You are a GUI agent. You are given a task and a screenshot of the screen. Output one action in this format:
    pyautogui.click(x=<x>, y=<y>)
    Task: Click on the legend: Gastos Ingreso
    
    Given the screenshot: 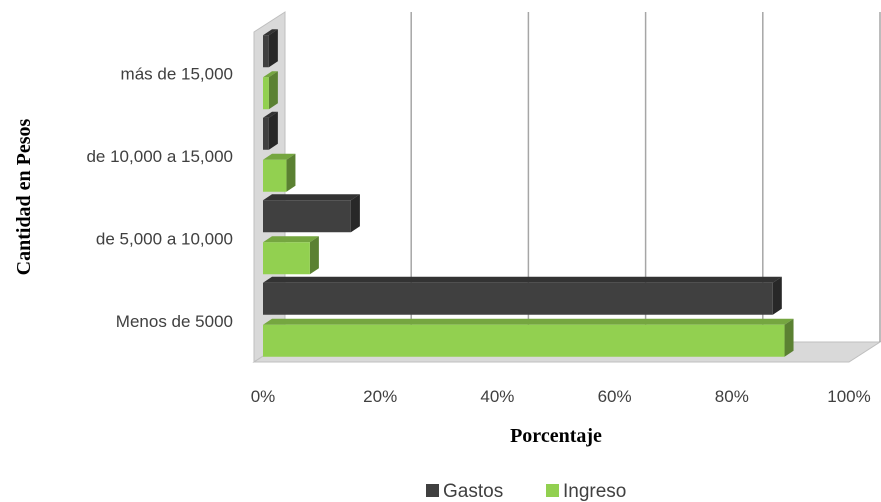 What is the action you would take?
    pyautogui.click(x=526, y=491)
    